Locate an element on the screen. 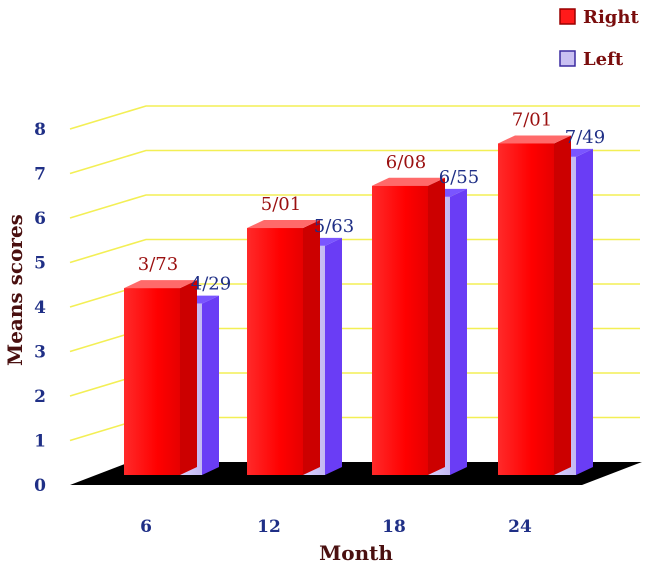 Image resolution: width=662 pixels, height=577 pixels. data-label-right: 7/01 is located at coordinates (532, 119).